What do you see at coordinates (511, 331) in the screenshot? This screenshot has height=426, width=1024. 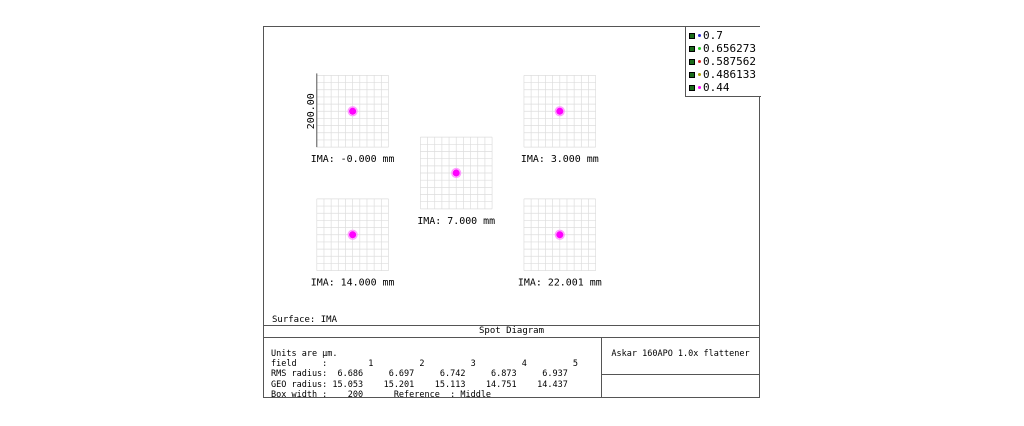 I see `diagram-title: Spot Diagram` at bounding box center [511, 331].